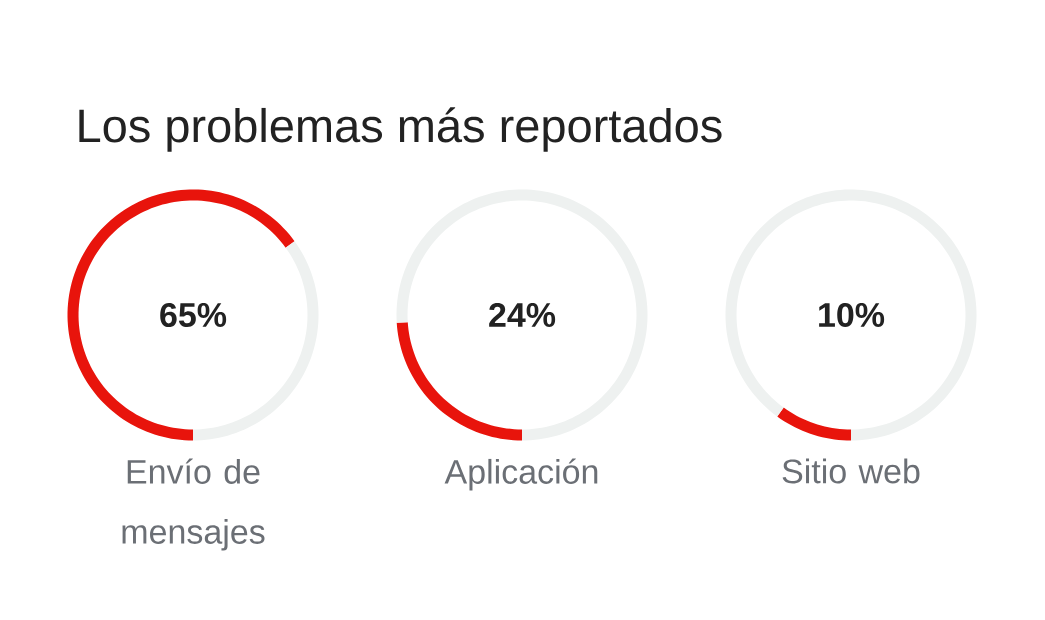 This screenshot has height=620, width=1045. I want to click on slice-label: Sitio web, so click(851, 471).